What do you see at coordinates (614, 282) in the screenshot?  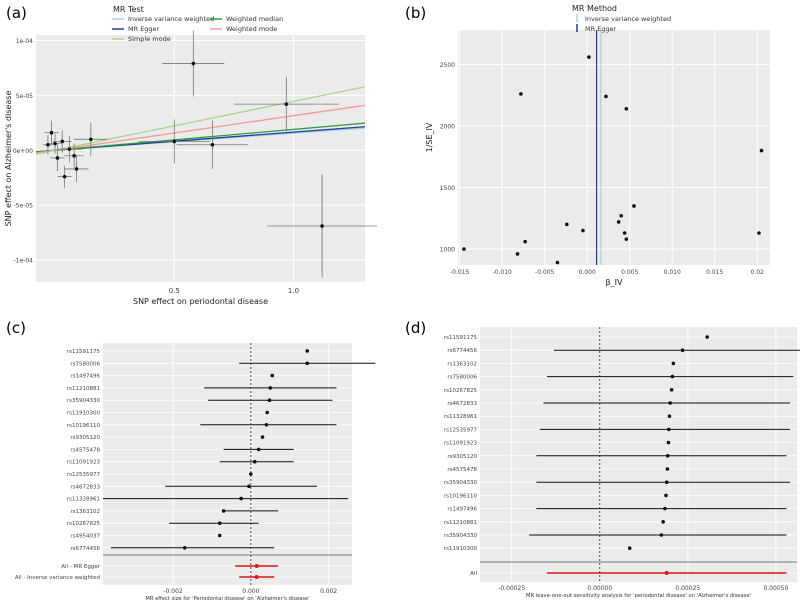 I see `x-axis-label: β_IV` at bounding box center [614, 282].